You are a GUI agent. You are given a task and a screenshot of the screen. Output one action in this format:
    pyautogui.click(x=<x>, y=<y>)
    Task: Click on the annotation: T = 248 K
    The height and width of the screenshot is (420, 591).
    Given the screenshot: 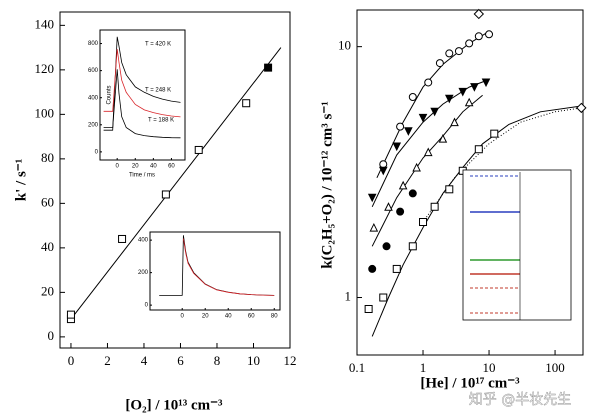 What is the action you would take?
    pyautogui.click(x=158, y=91)
    